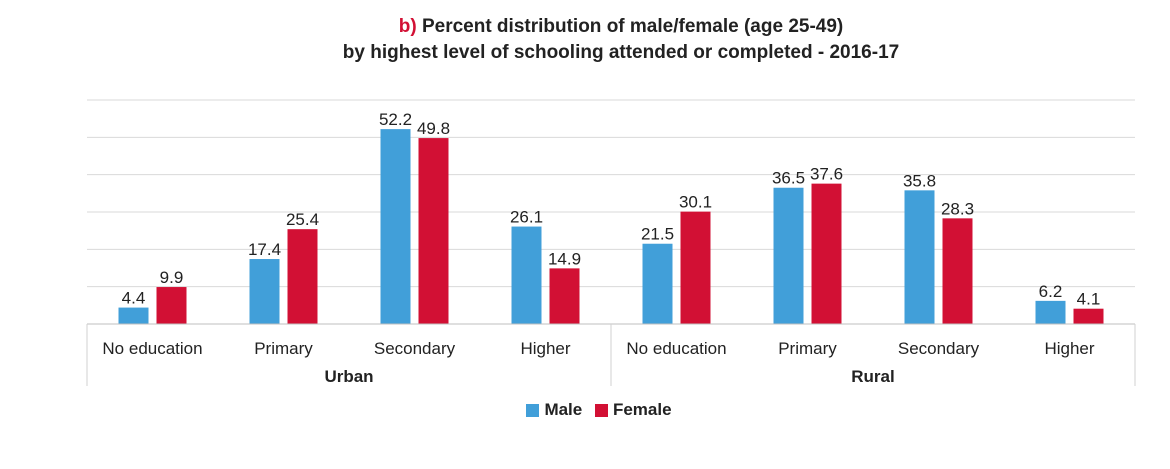 Image resolution: width=1170 pixels, height=469 pixels. I want to click on legend-label-male: Male, so click(563, 409).